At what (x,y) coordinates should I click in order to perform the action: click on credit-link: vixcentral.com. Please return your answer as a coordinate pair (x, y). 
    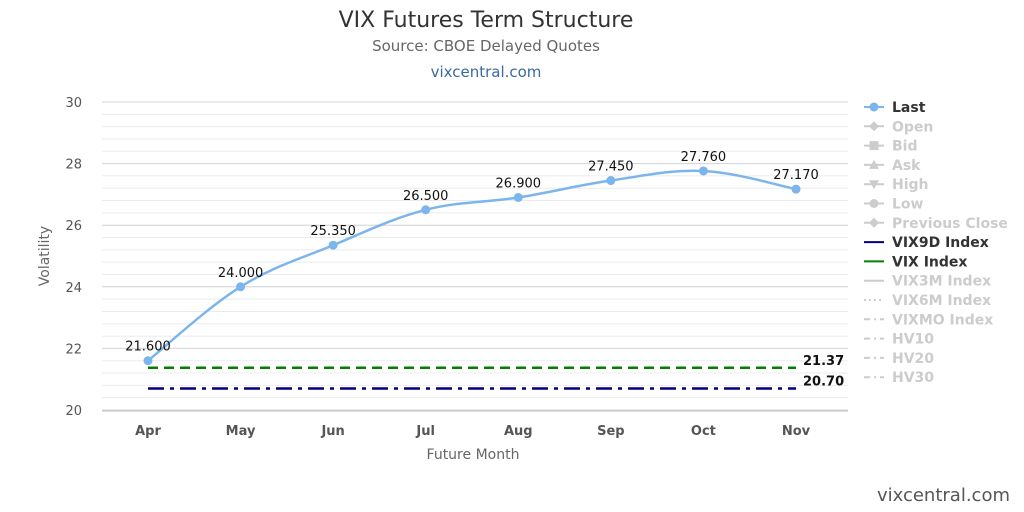
    Looking at the image, I should click on (943, 495).